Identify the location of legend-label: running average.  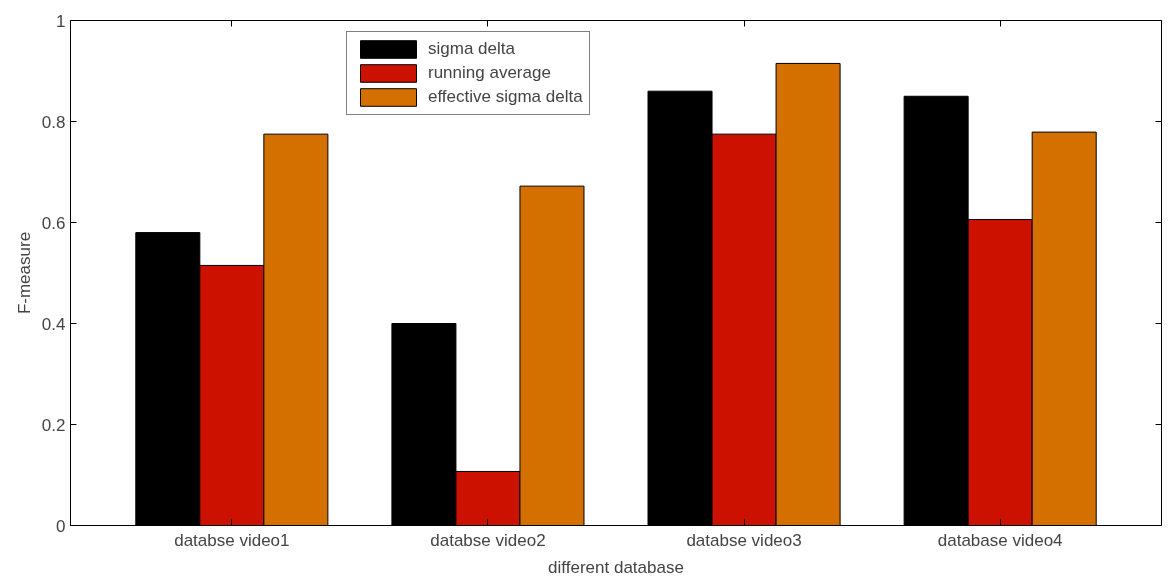
(489, 73).